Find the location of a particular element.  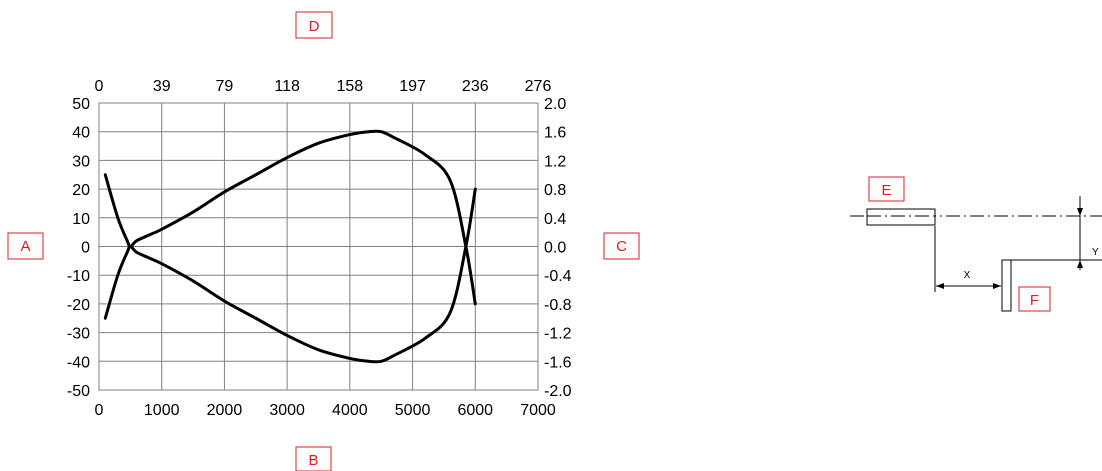

y-right-tick-label: -2.0 is located at coordinates (558, 391).